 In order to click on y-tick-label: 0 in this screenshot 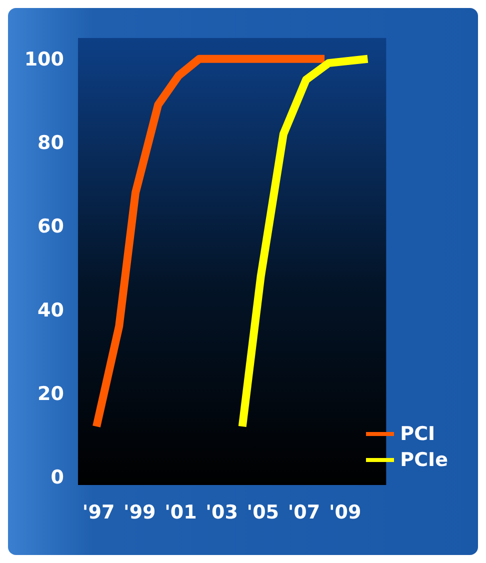, I will do `click(57, 477)`.